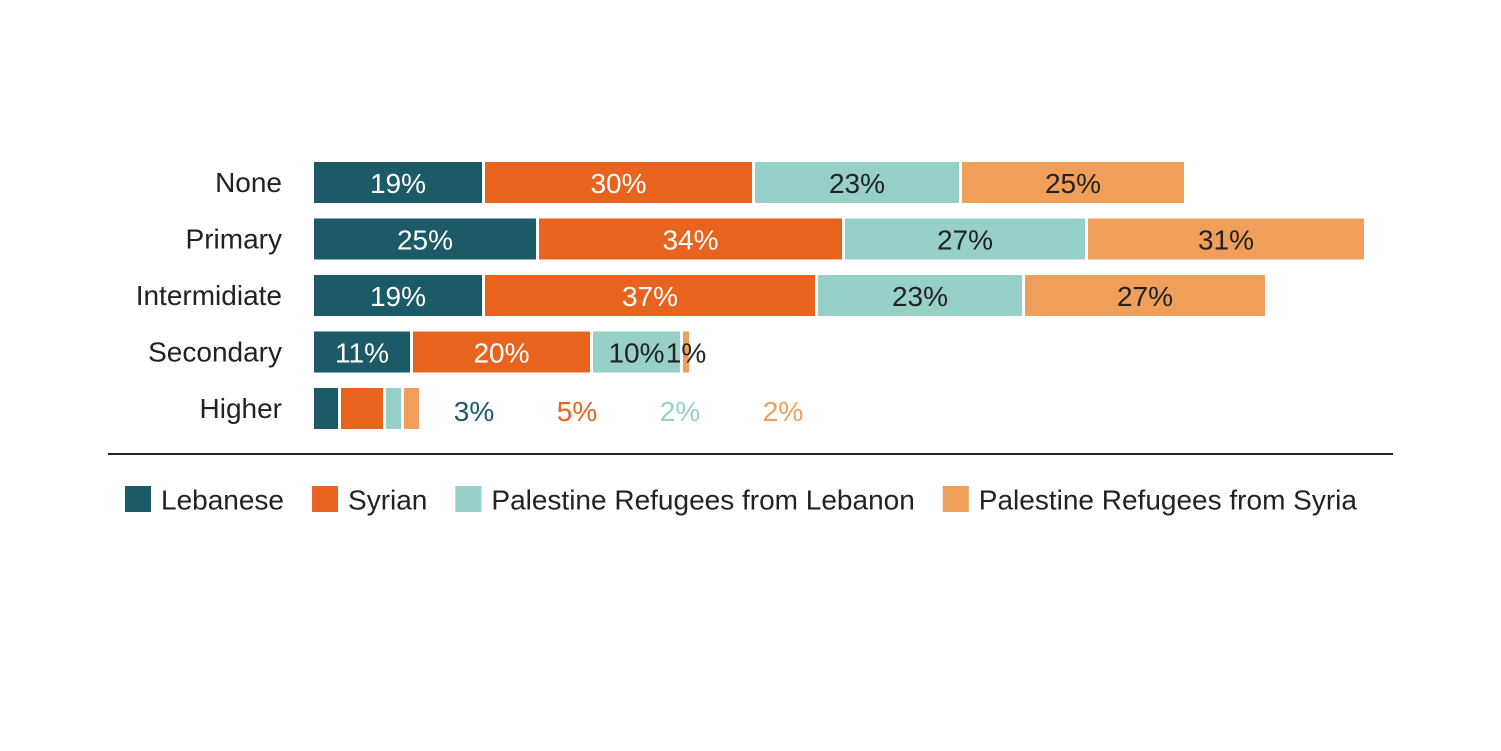 The height and width of the screenshot is (751, 1501). I want to click on data-label-lebanese-higher: 3%, so click(474, 411).